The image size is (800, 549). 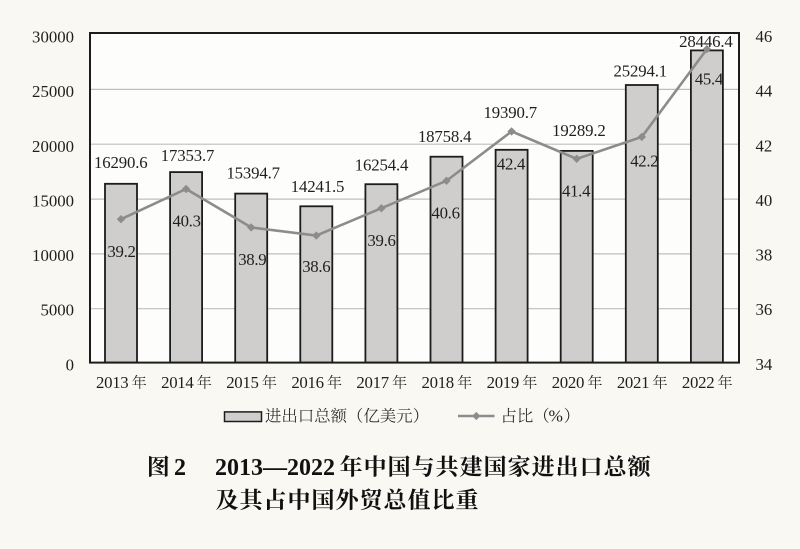 What do you see at coordinates (253, 173) in the screenshot?
I see `svg-text: 15394.7` at bounding box center [253, 173].